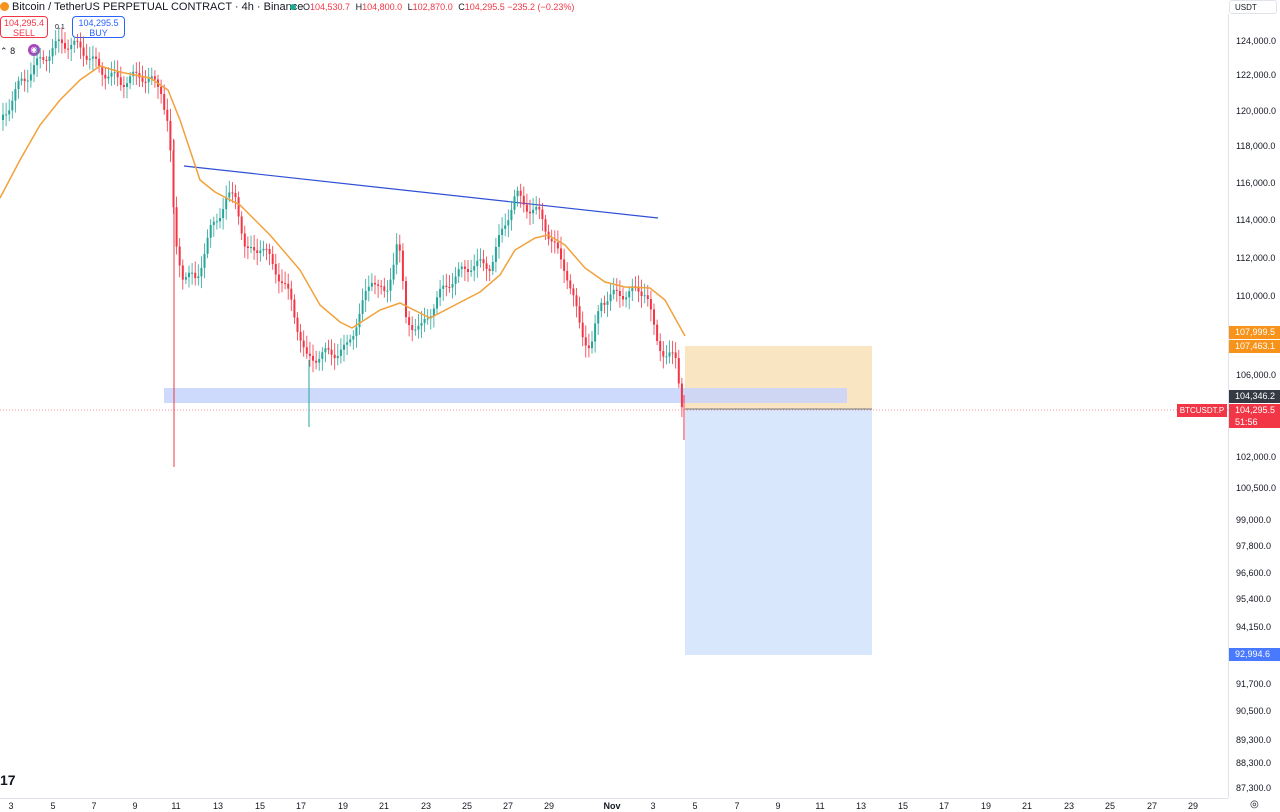 The width and height of the screenshot is (1280, 812). What do you see at coordinates (24, 27) in the screenshot?
I see `sell-button: 104,295.4 SELL` at bounding box center [24, 27].